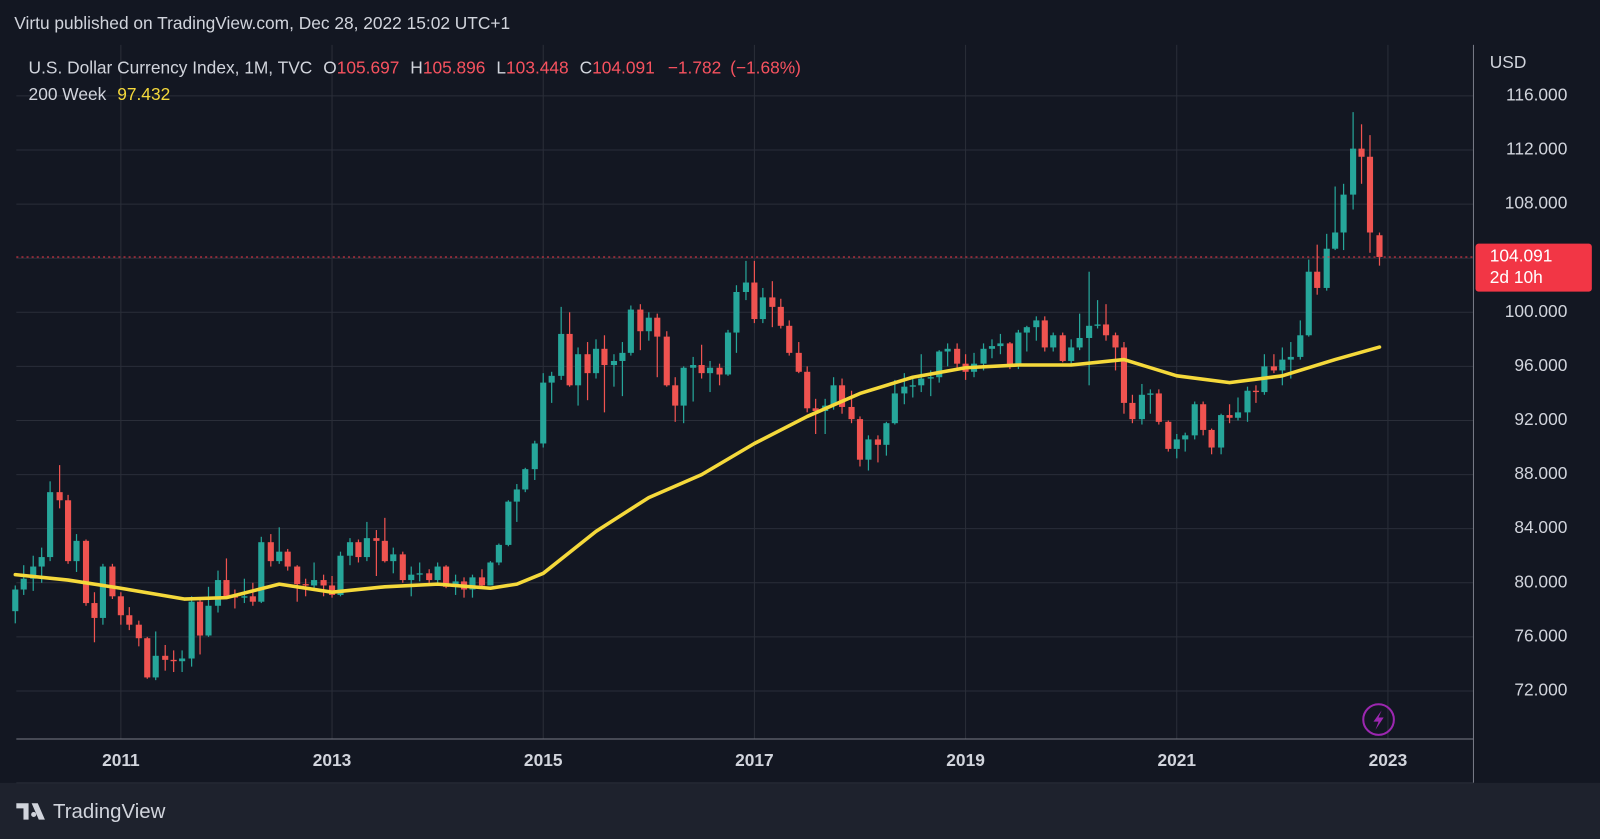 This screenshot has height=839, width=1600. What do you see at coordinates (143, 93) in the screenshot?
I see `ma-value: 97.432` at bounding box center [143, 93].